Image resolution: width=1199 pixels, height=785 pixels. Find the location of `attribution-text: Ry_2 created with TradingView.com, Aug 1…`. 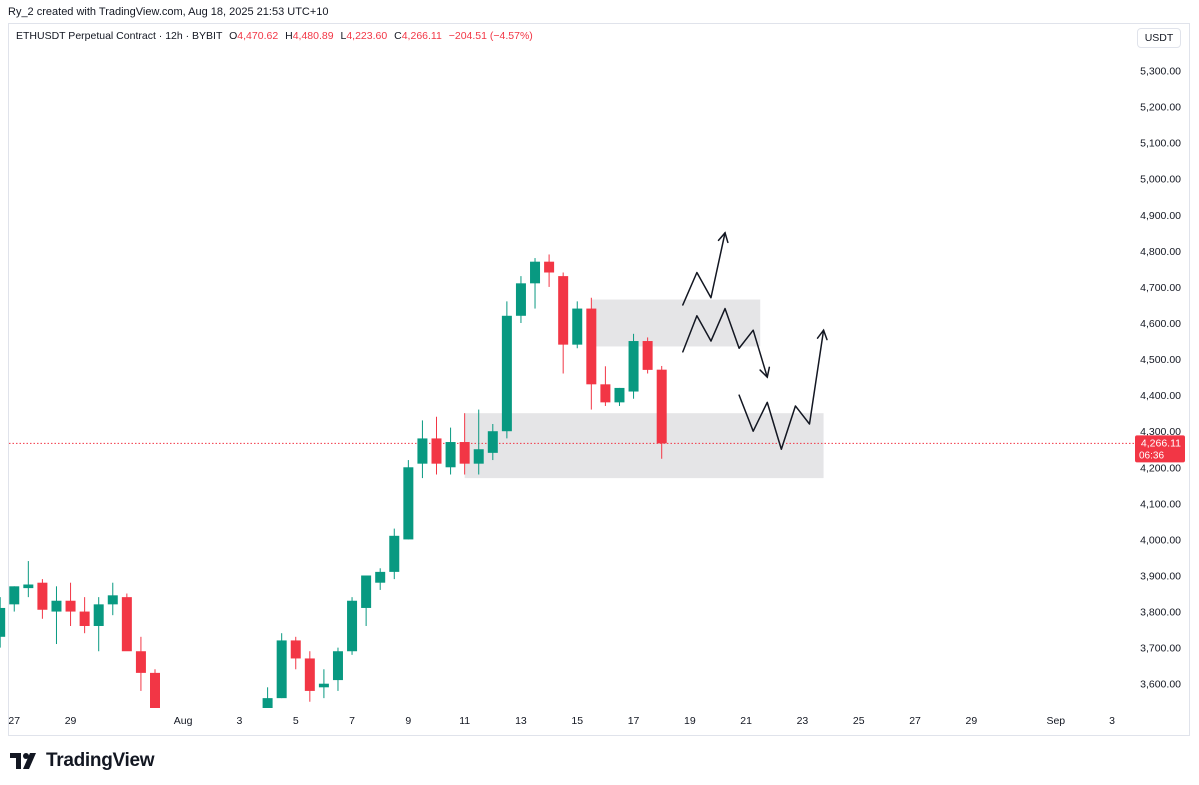

attribution-text: Ry_2 created with TradingView.com, Aug 1… is located at coordinates (168, 12).